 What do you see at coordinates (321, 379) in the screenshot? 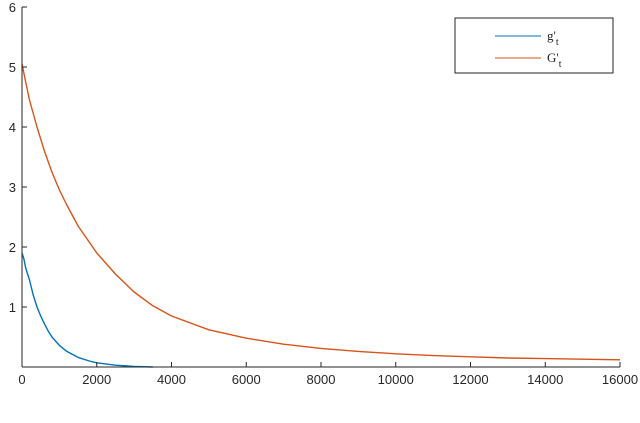
I see `x-tick-label: 8000` at bounding box center [321, 379].